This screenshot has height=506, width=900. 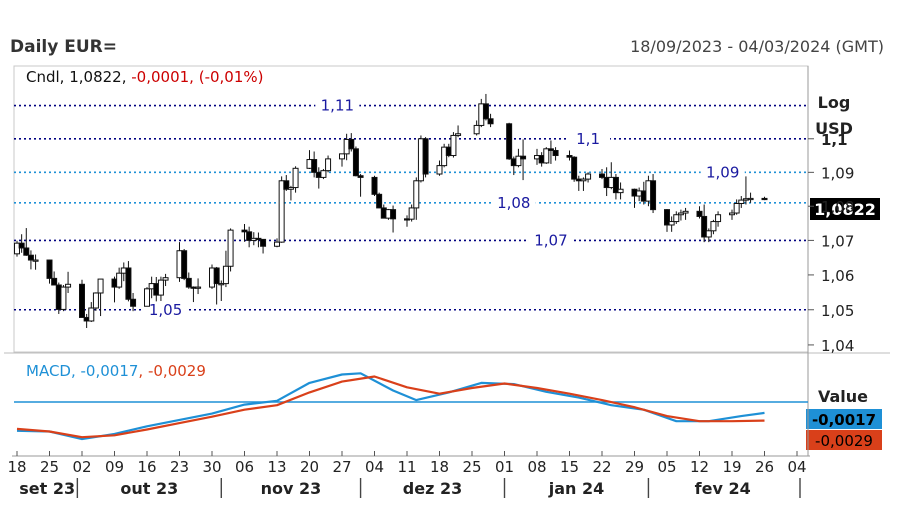 I want to click on x-tick-label: 22, so click(x=601, y=467).